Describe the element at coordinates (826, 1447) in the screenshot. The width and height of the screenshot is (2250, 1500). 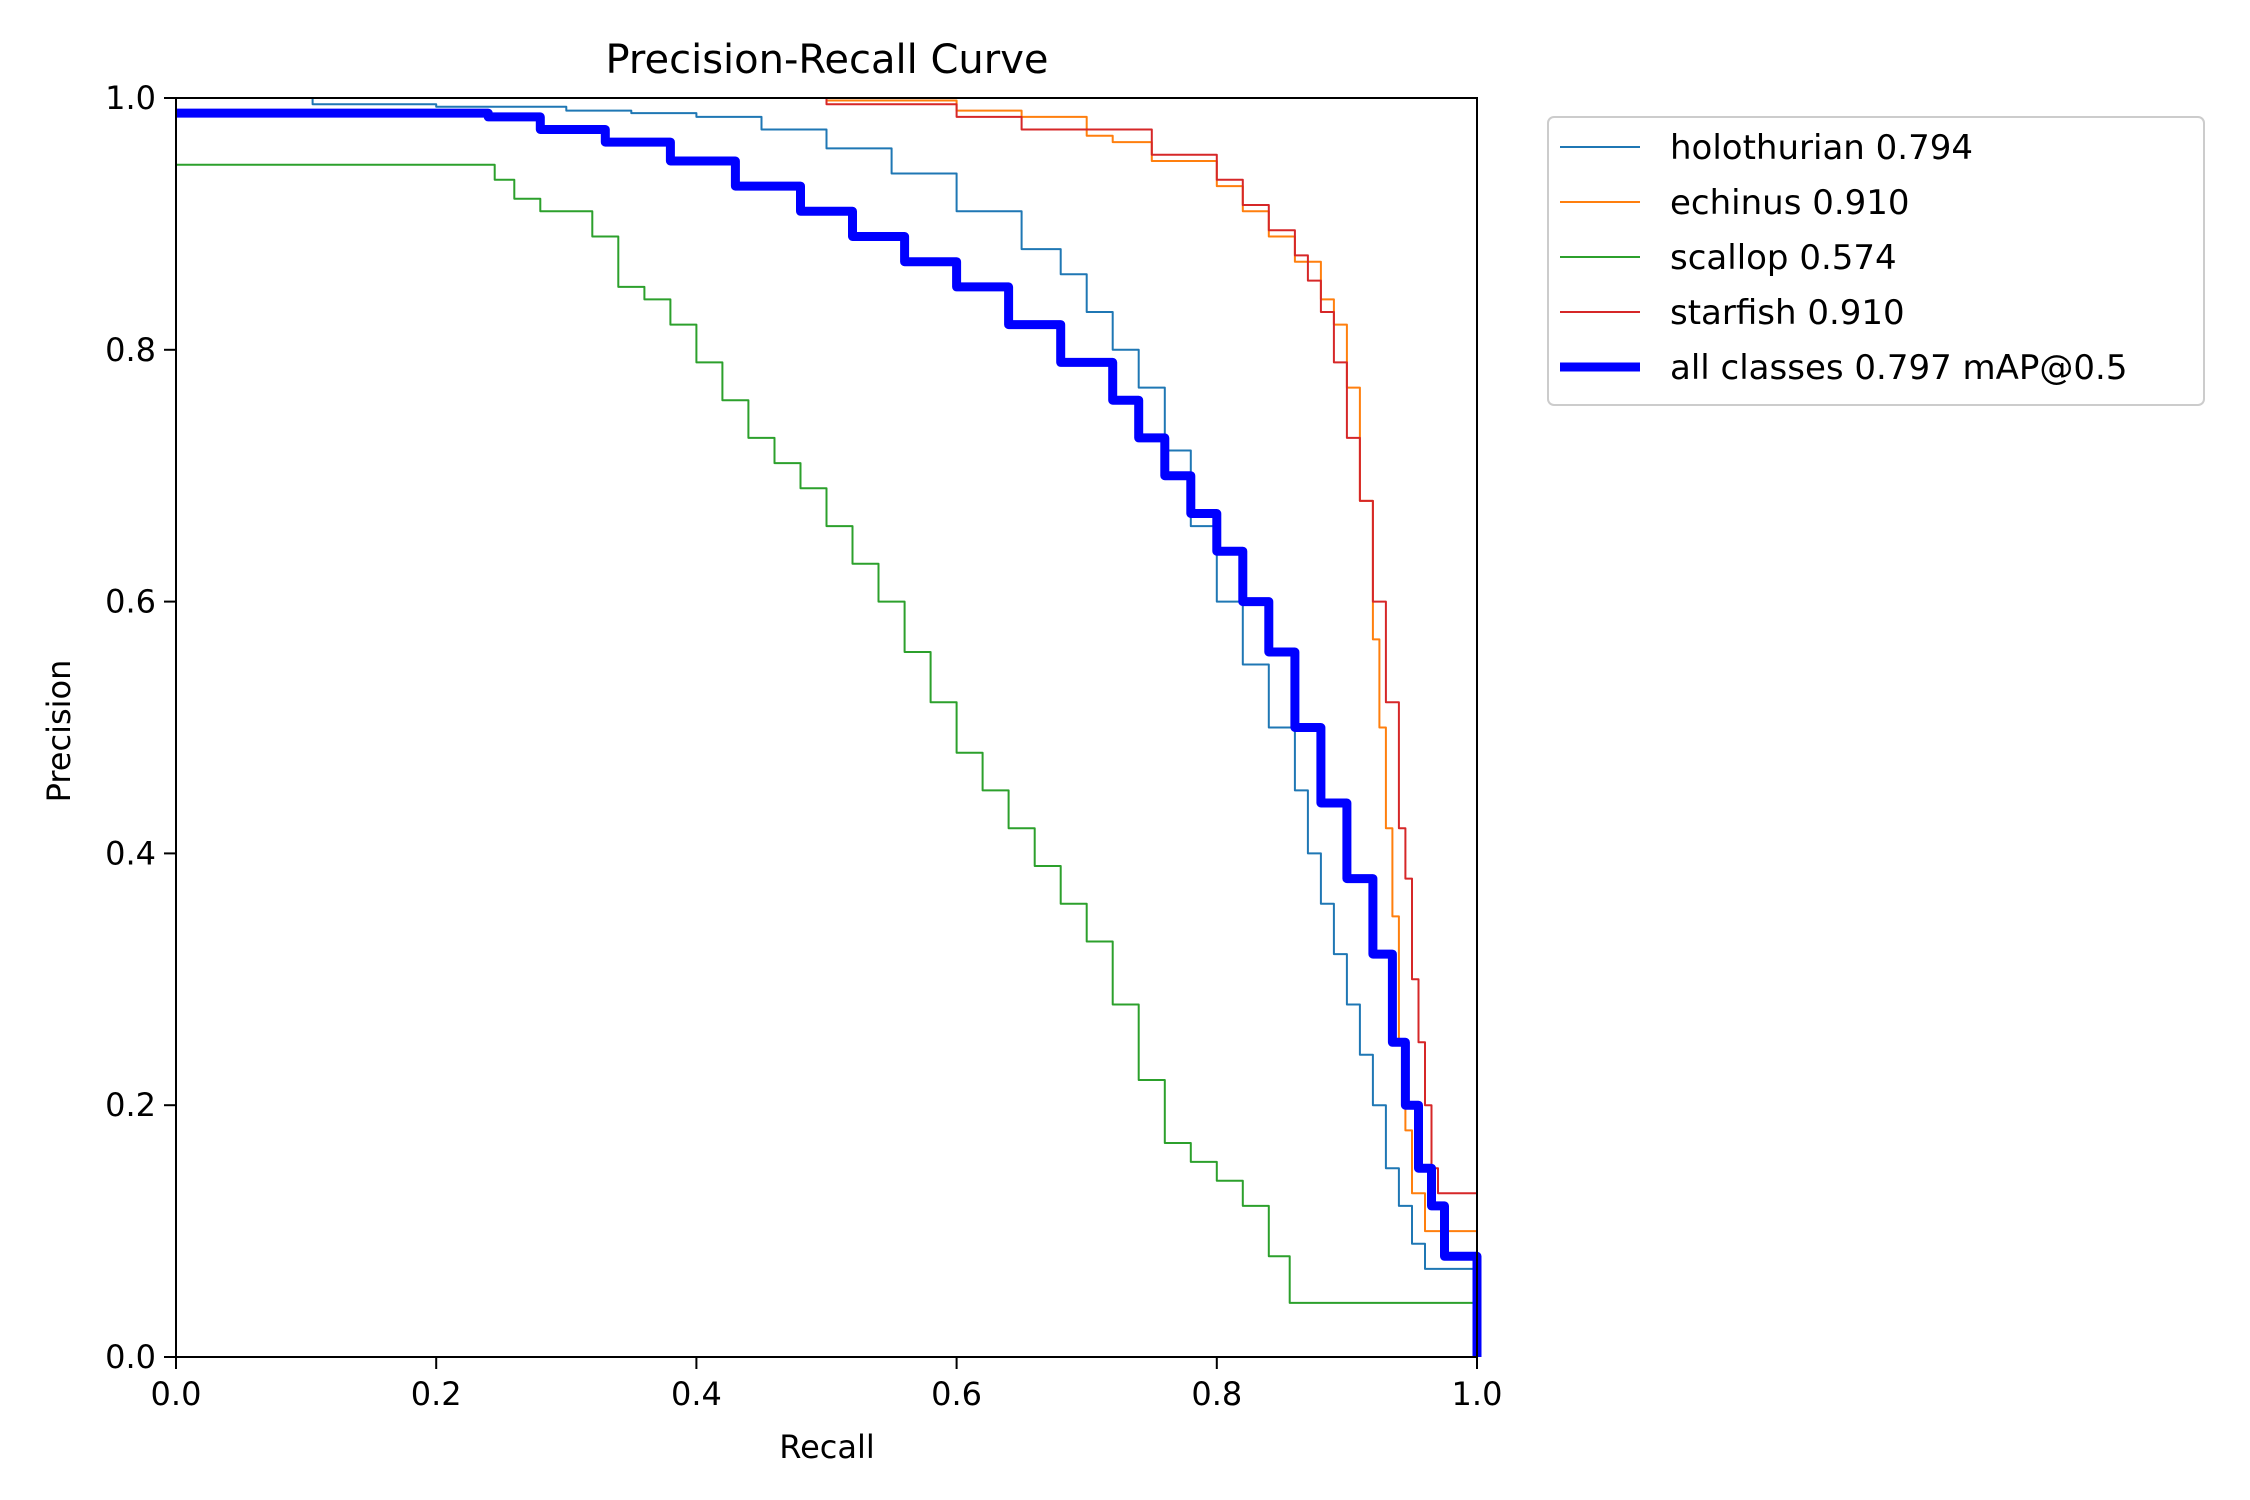
I see `x-axis-label: Recall` at that location.